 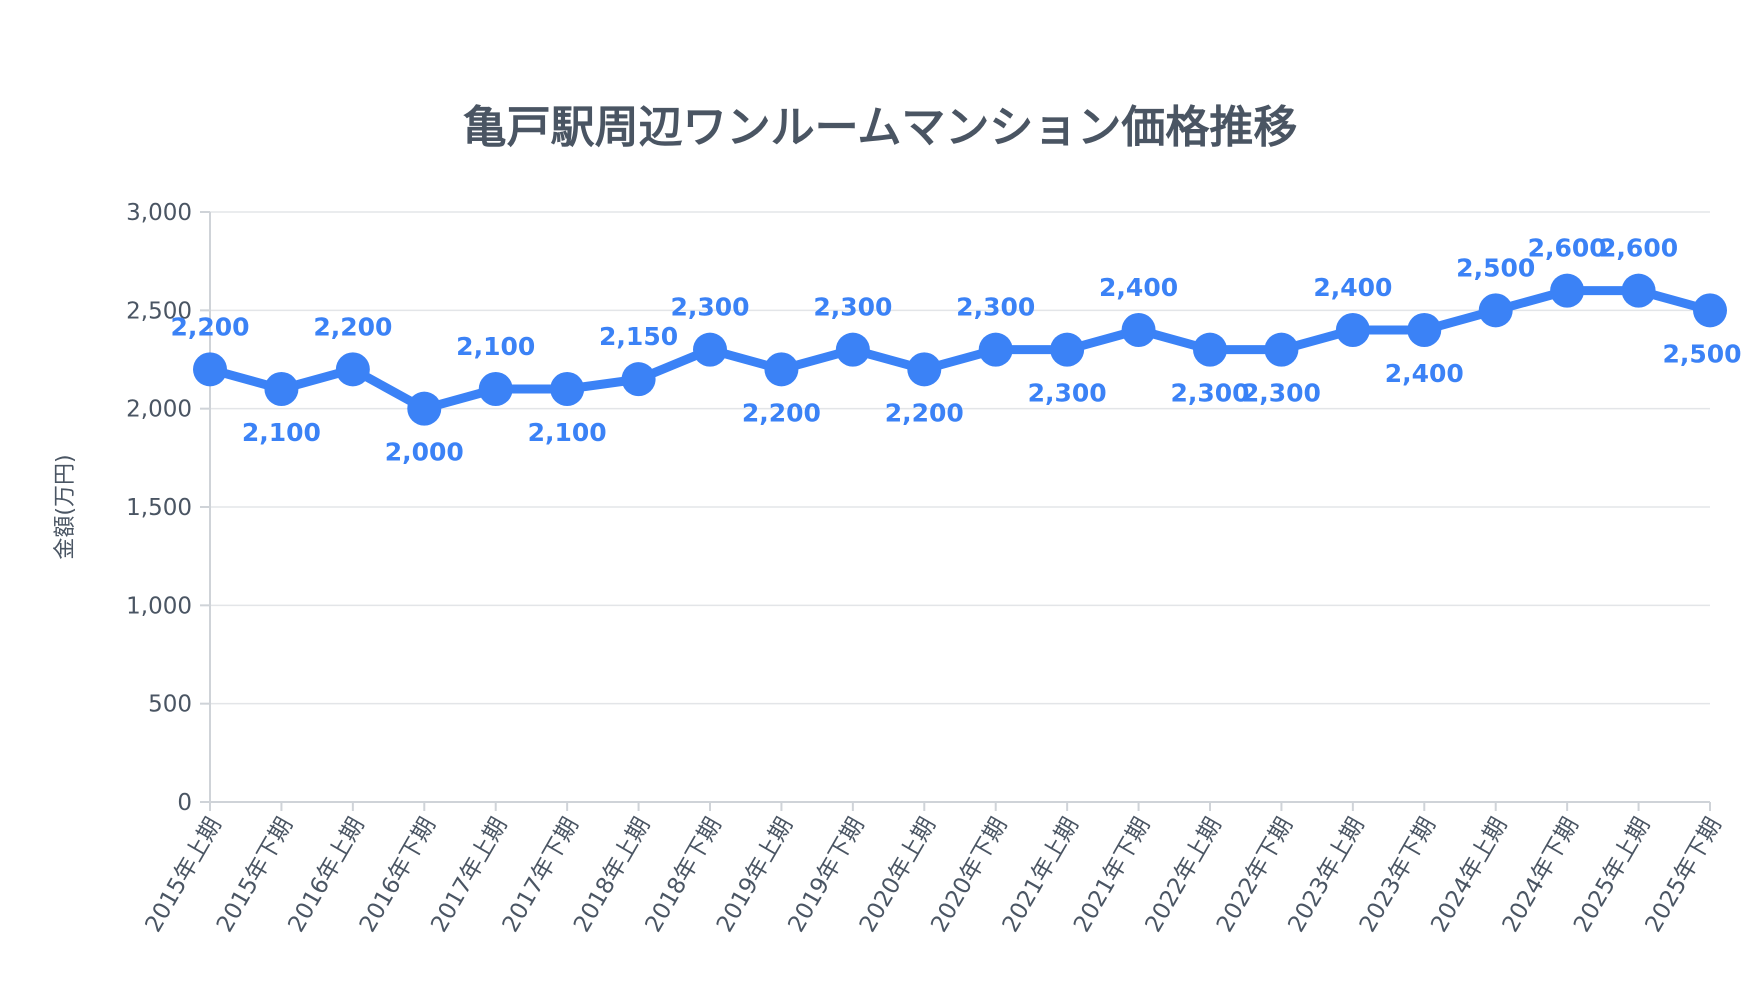 What do you see at coordinates (898, 874) in the screenshot?
I see `x-tick-label: 2020年上期` at bounding box center [898, 874].